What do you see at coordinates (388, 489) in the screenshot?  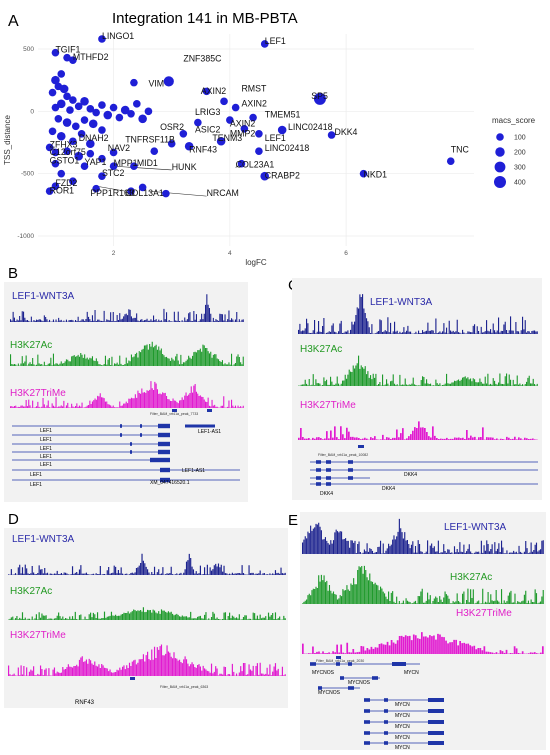 I see `gene-name-label: DKK4` at bounding box center [388, 489].